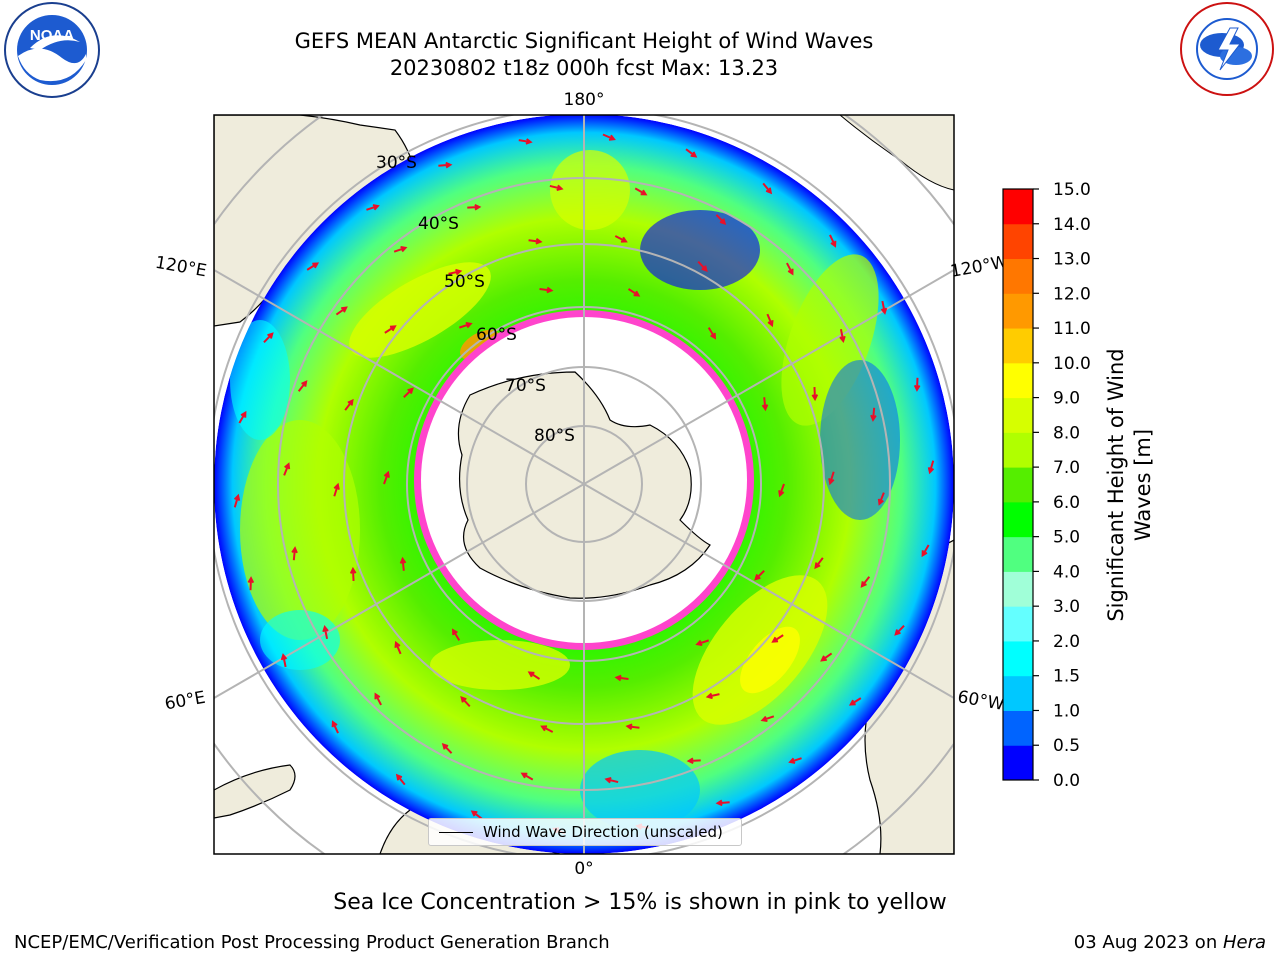 This screenshot has height=960, width=1280. I want to click on noaa-logo: NOAA, so click(52, 50).